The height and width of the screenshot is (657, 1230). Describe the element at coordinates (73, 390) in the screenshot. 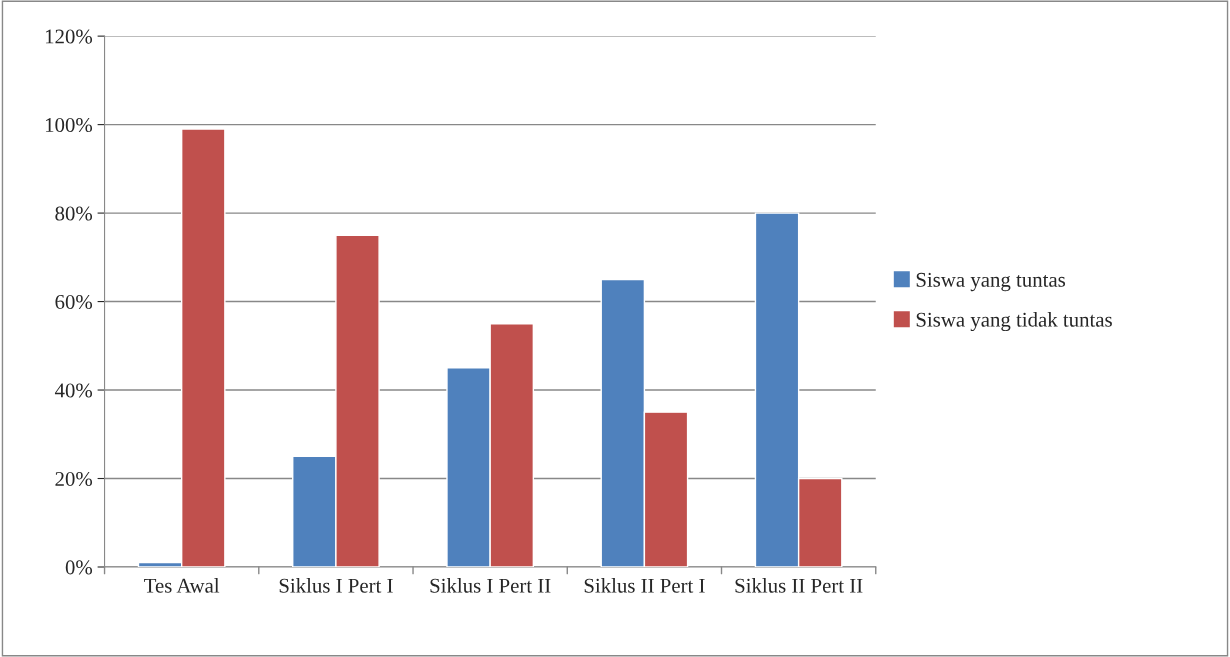

I see `y-tick-label: 40%` at that location.